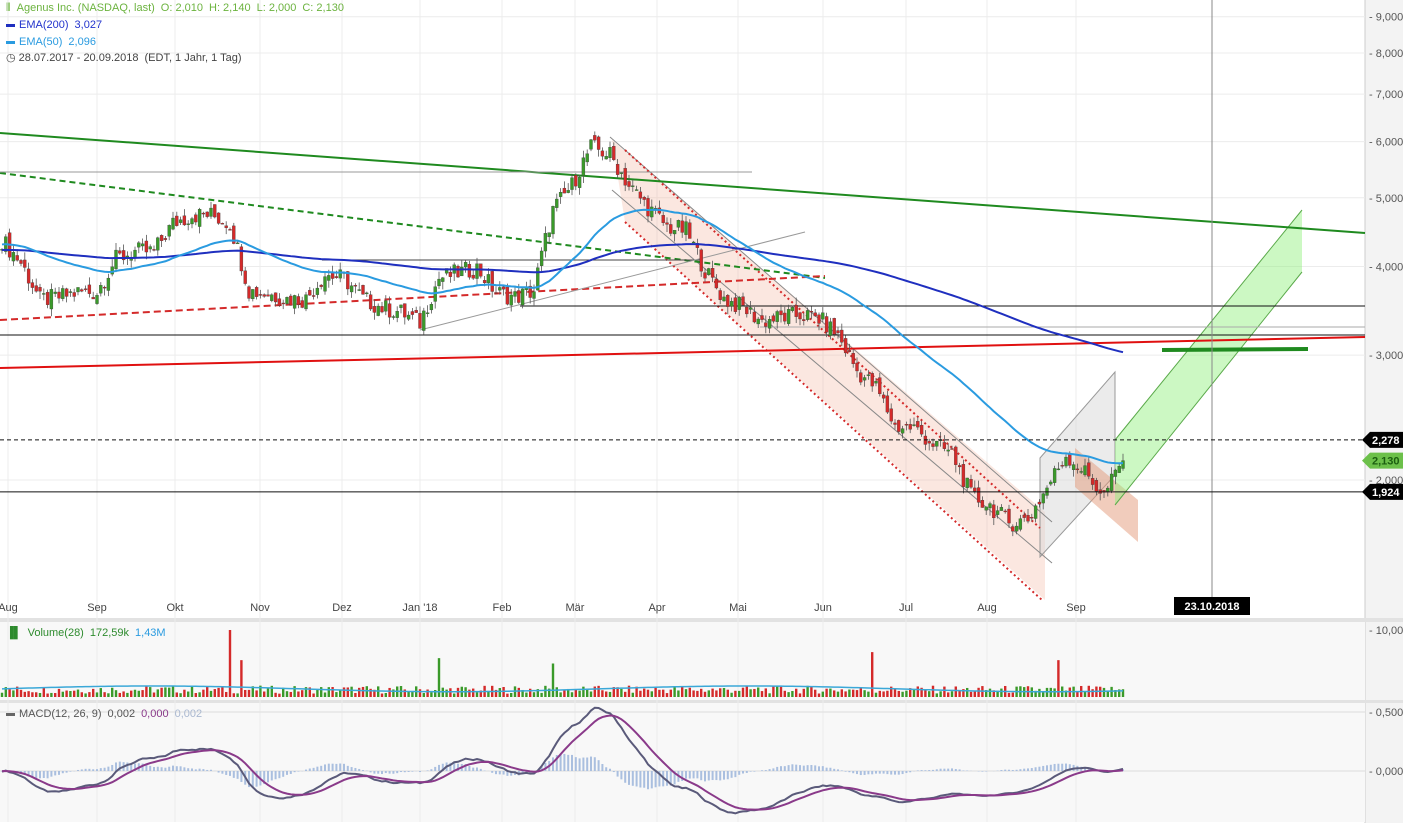  I want to click on ema200-legend: EMA(200) 3,027, so click(57, 25).